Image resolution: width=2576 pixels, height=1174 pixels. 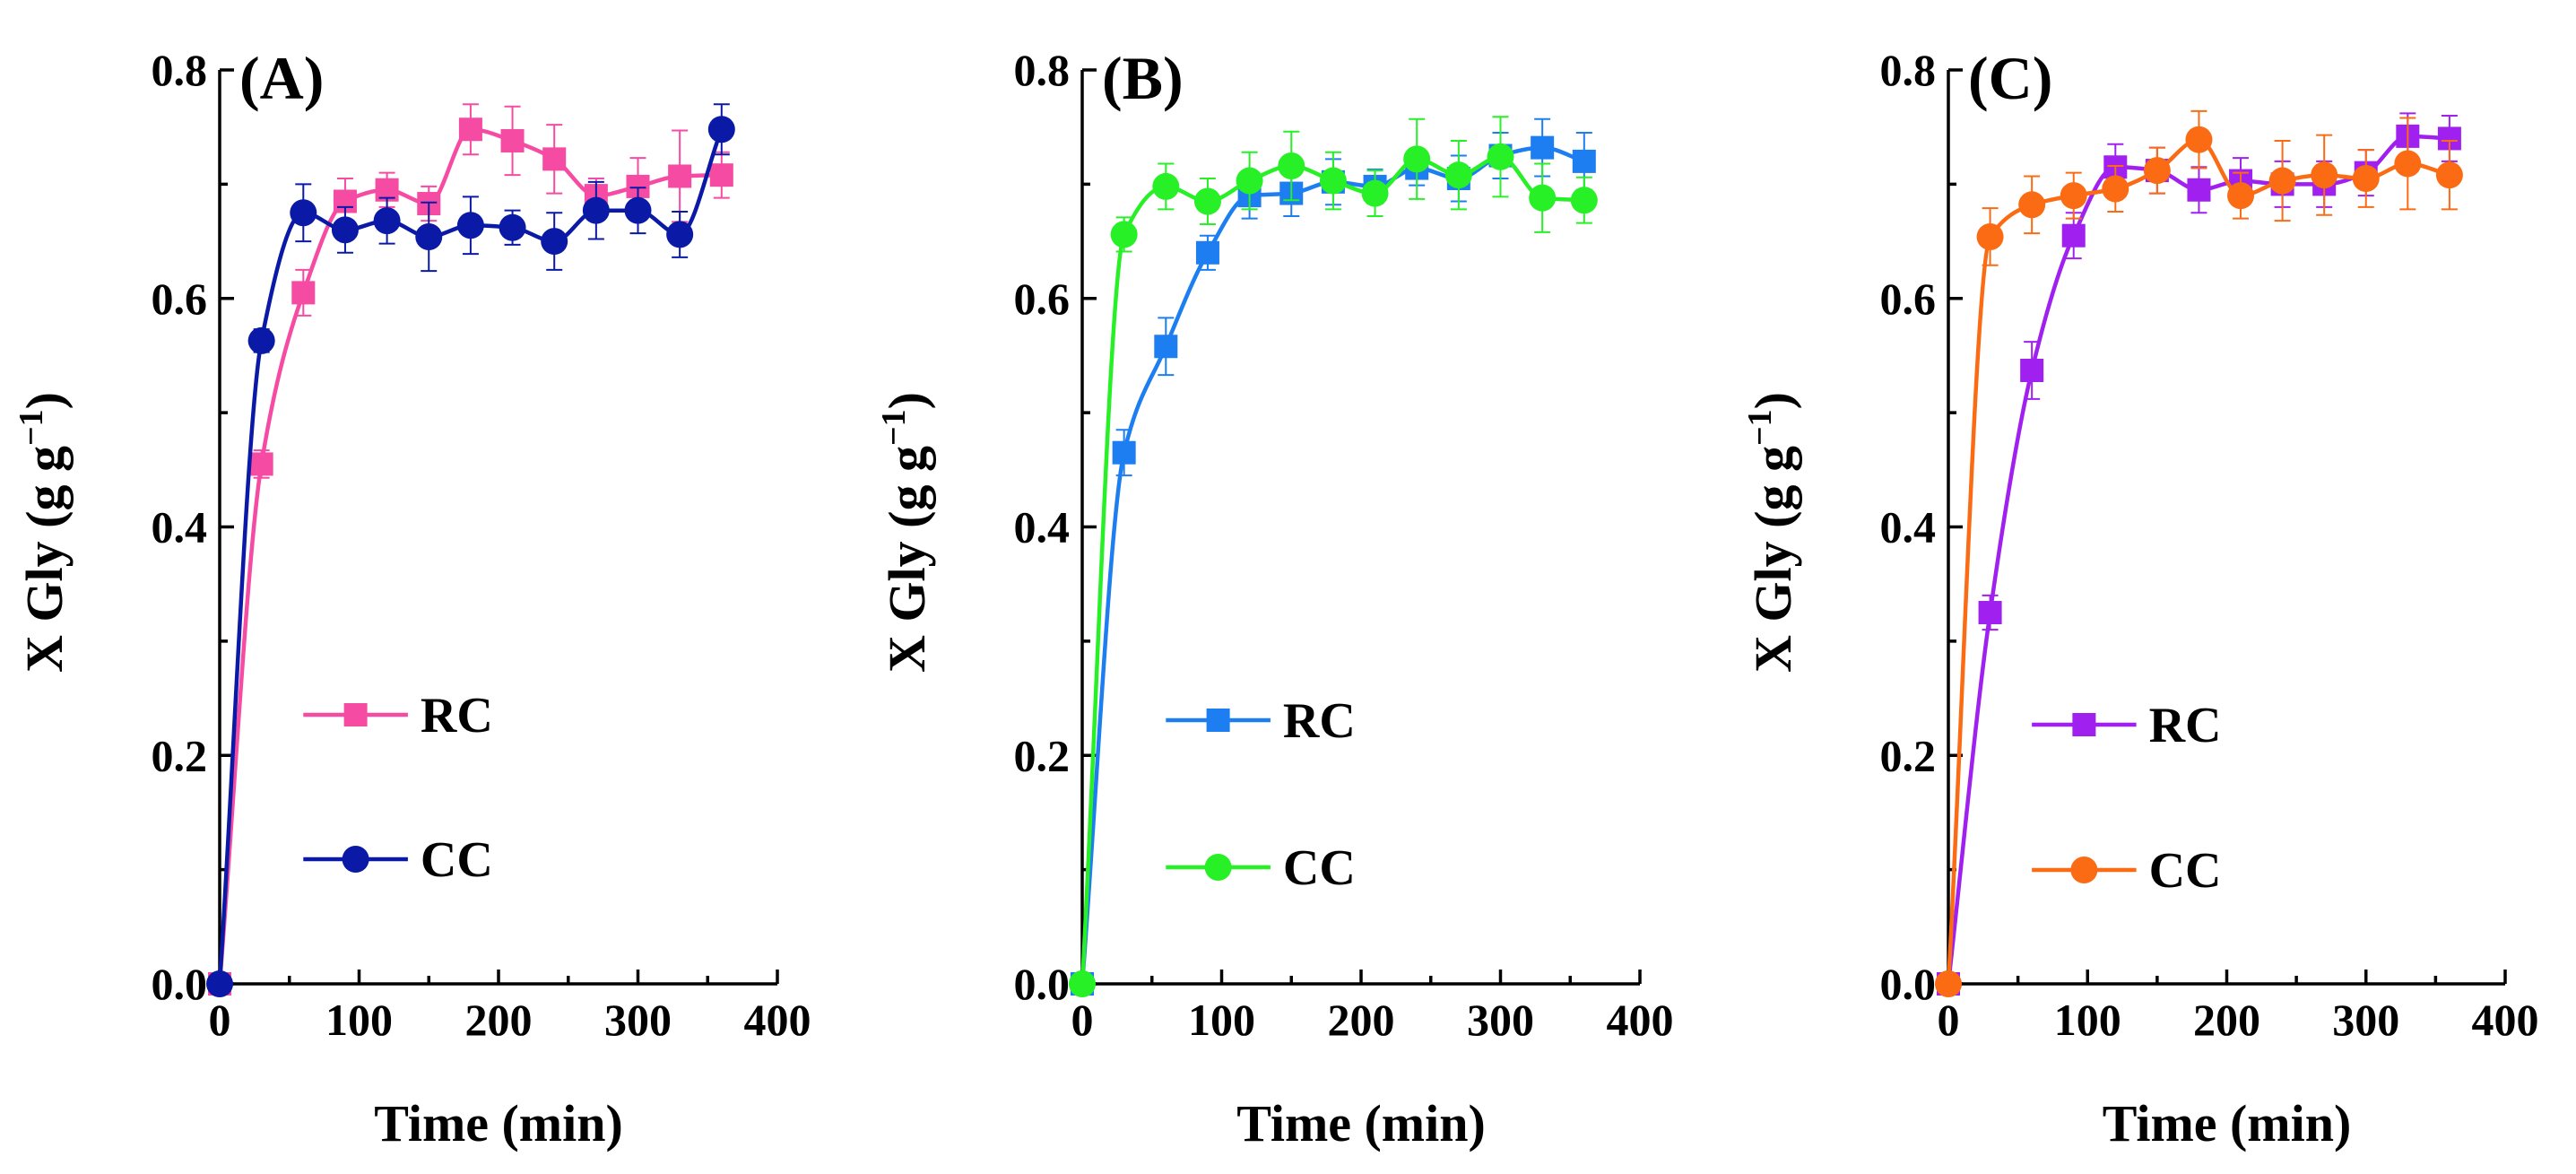 I want to click on panel-label: (C), so click(x=2010, y=78).